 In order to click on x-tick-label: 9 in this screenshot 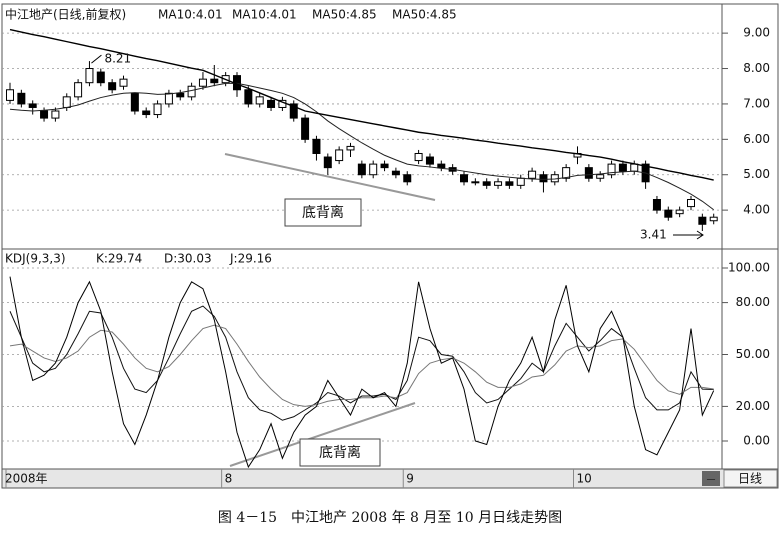, I will do `click(410, 479)`.